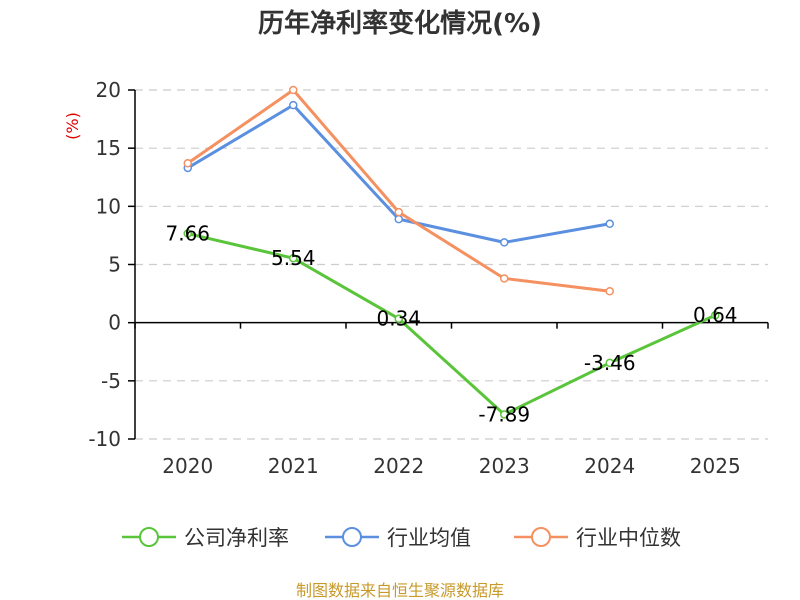 Image resolution: width=800 pixels, height=600 pixels. I want to click on legend-label: 行业中位数, so click(628, 538).